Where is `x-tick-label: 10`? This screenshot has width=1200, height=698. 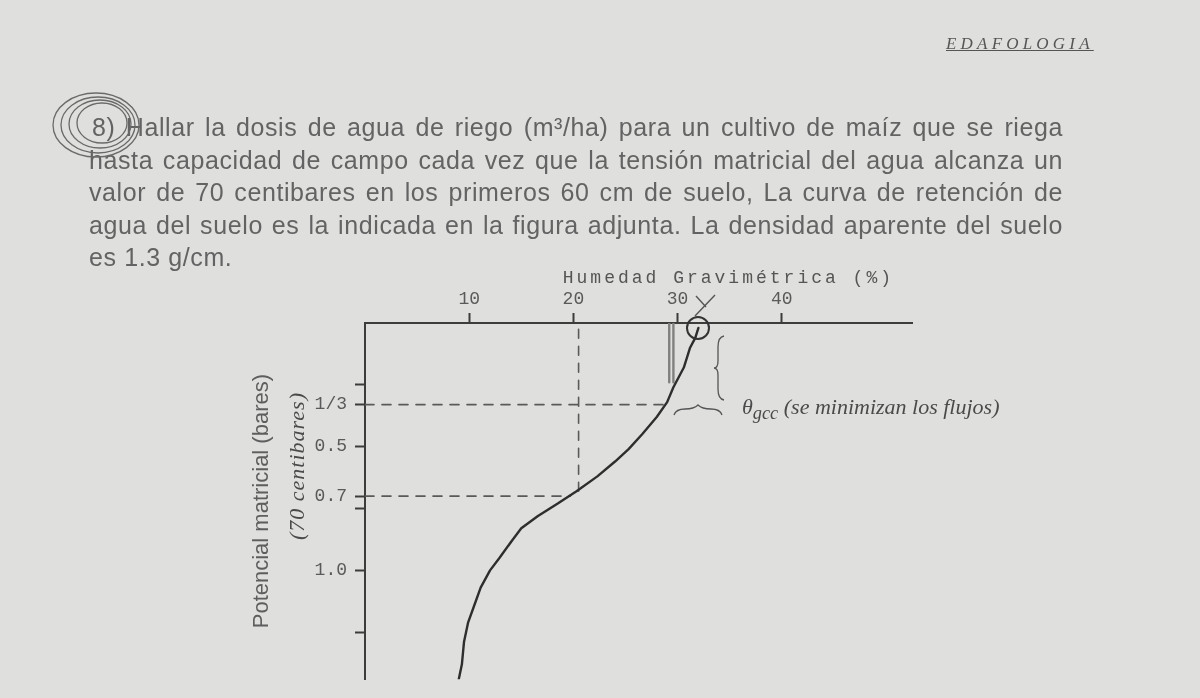
x-tick-label: 10 is located at coordinates (469, 298).